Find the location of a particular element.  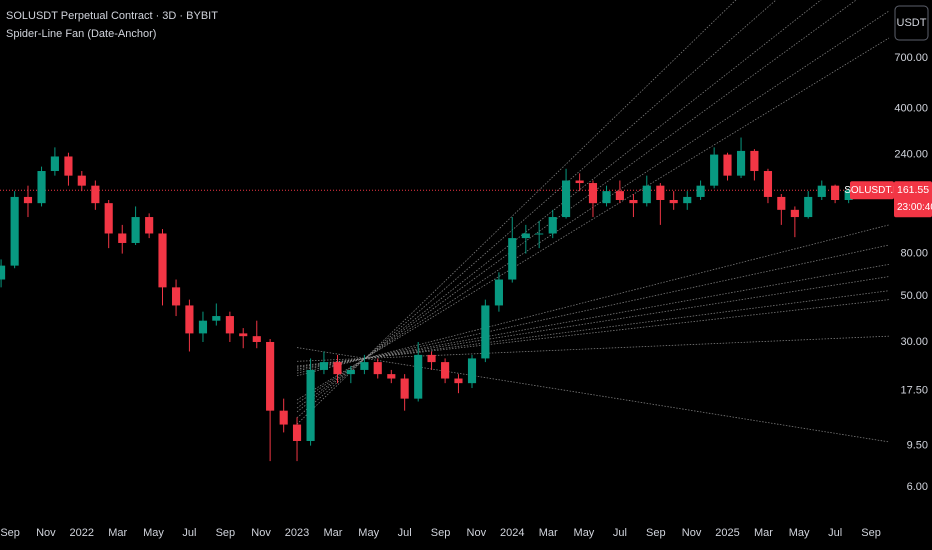

y-tick-label: 700.00 is located at coordinates (911, 58).